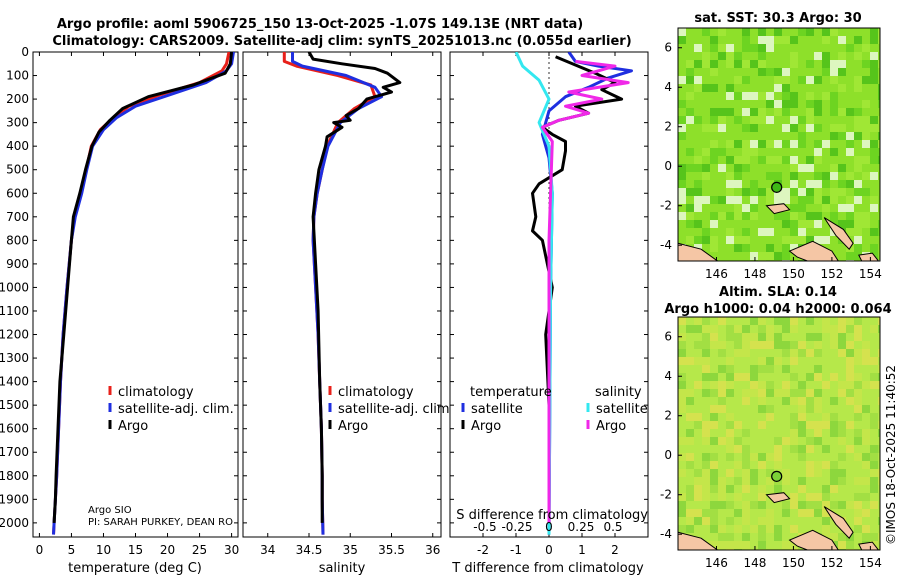 Image resolution: width=900 pixels, height=580 pixels. I want to click on salinity-legend-label: Argo, so click(353, 426).